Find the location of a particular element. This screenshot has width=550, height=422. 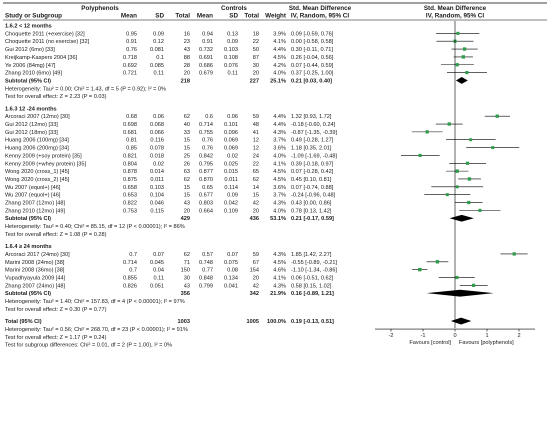

study-name: Wu 2007 (equol+) [46] is located at coordinates (33, 188).